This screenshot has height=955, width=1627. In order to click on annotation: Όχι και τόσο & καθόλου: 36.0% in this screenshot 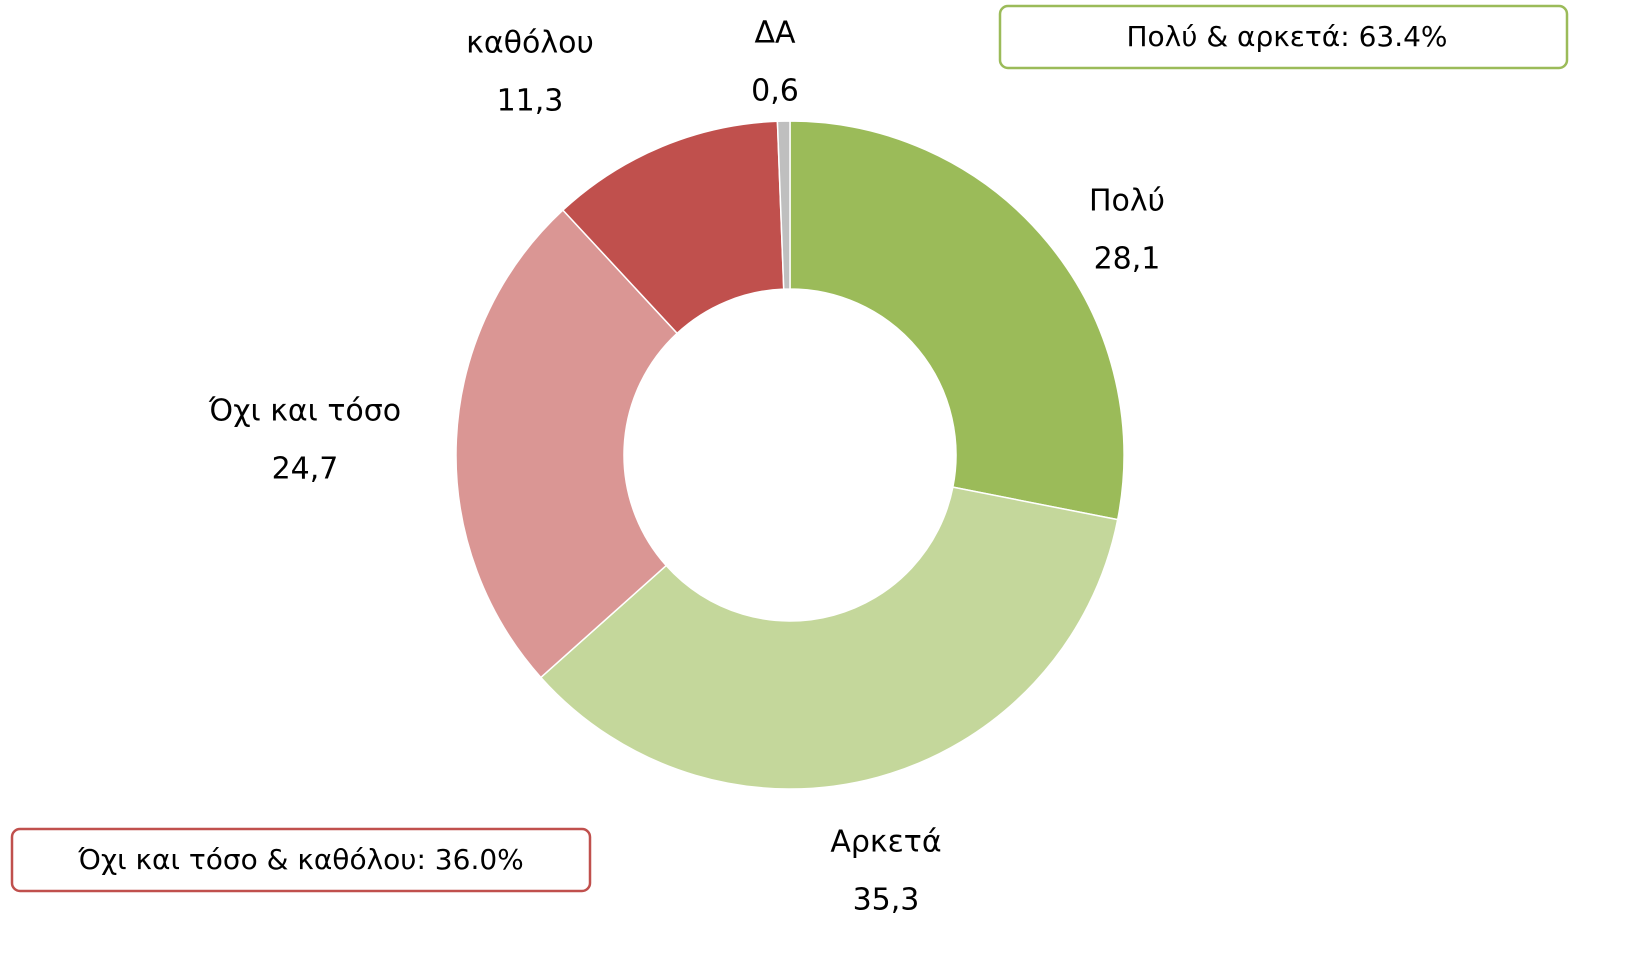, I will do `click(300, 859)`.